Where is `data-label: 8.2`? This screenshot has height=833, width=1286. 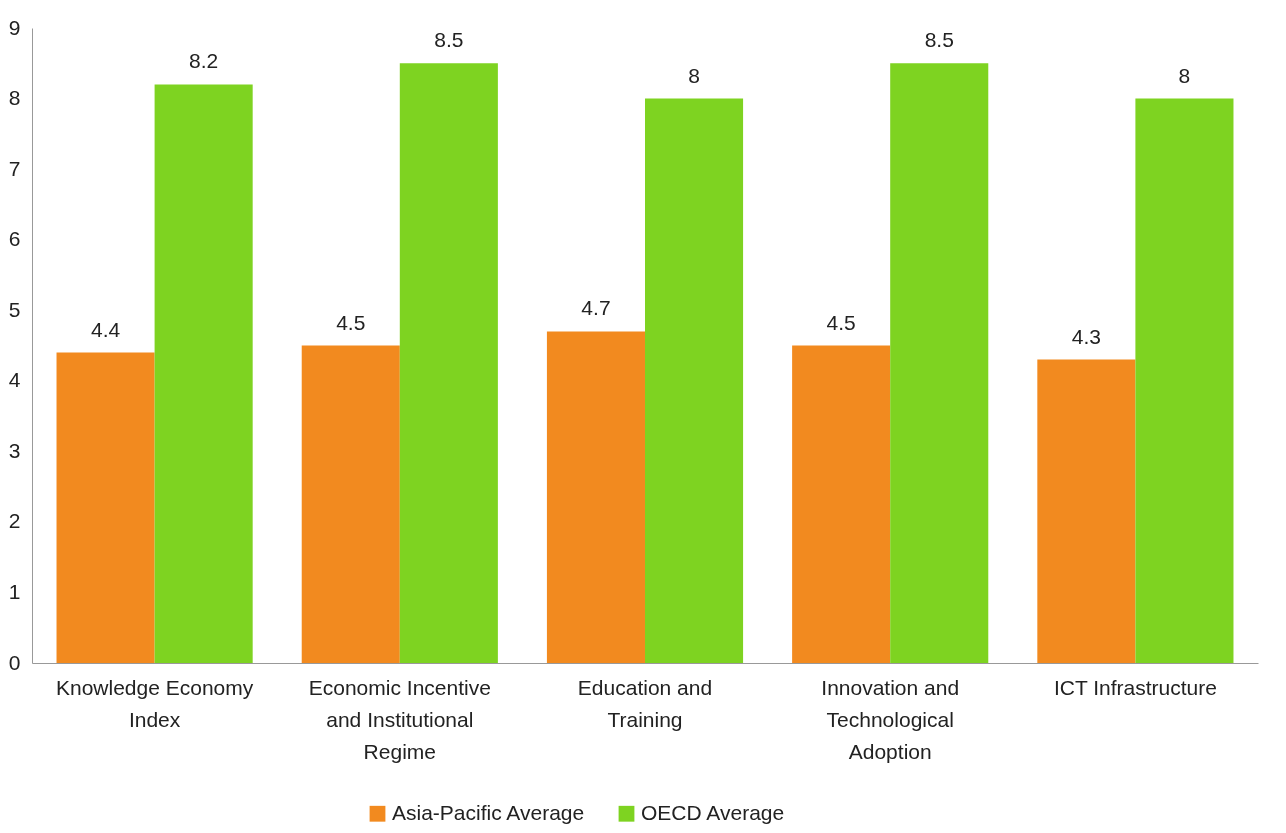 data-label: 8.2 is located at coordinates (204, 61).